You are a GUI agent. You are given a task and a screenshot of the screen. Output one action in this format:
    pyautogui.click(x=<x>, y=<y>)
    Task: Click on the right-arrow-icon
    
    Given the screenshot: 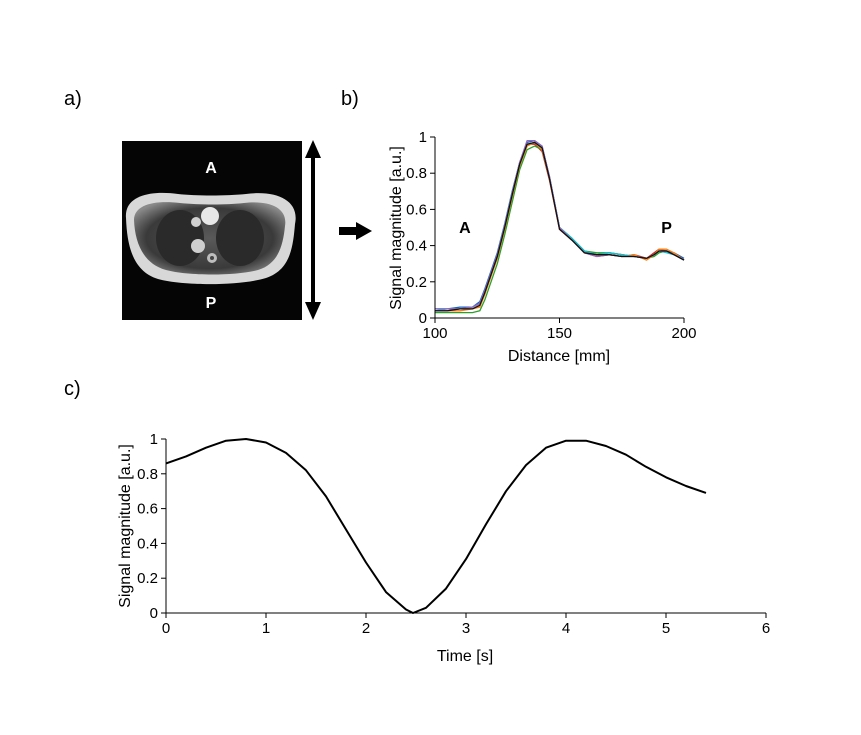 What is the action you would take?
    pyautogui.click(x=355, y=231)
    